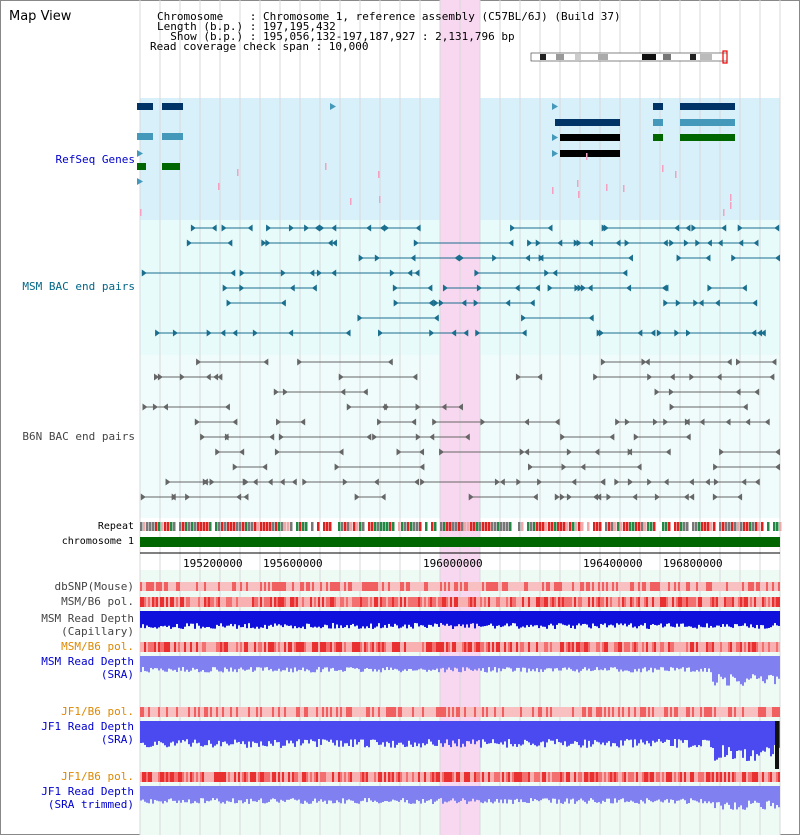 This screenshot has height=835, width=800. What do you see at coordinates (97, 711) in the screenshot?
I see `track-label-jf1-pol-1: JF1/B6 pol.` at bounding box center [97, 711].